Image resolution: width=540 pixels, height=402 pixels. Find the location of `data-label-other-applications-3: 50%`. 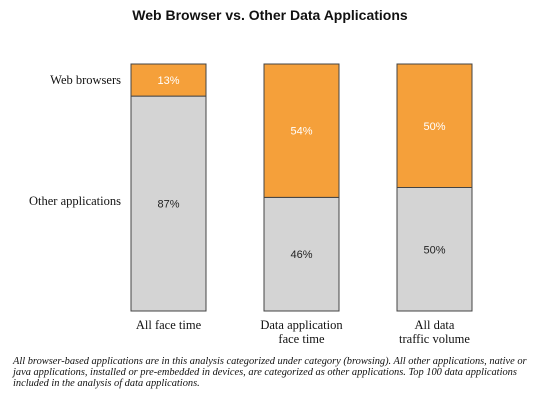

data-label-other-applications-3: 50% is located at coordinates (434, 250).